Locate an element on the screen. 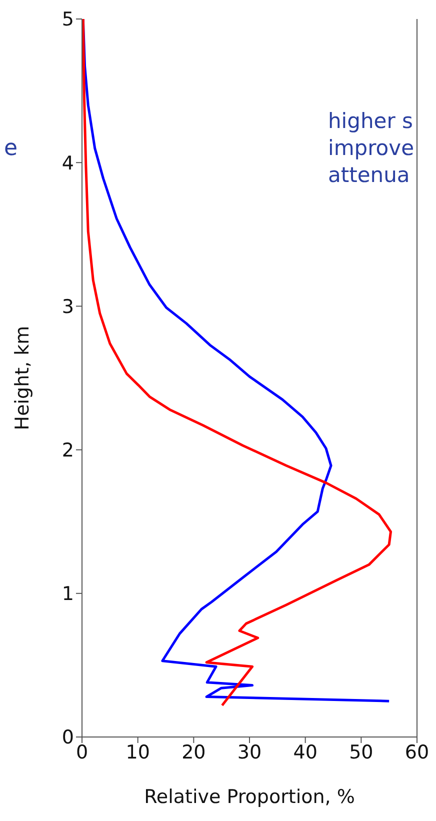 The width and height of the screenshot is (436, 821). x-tick-label: 20 is located at coordinates (194, 752).